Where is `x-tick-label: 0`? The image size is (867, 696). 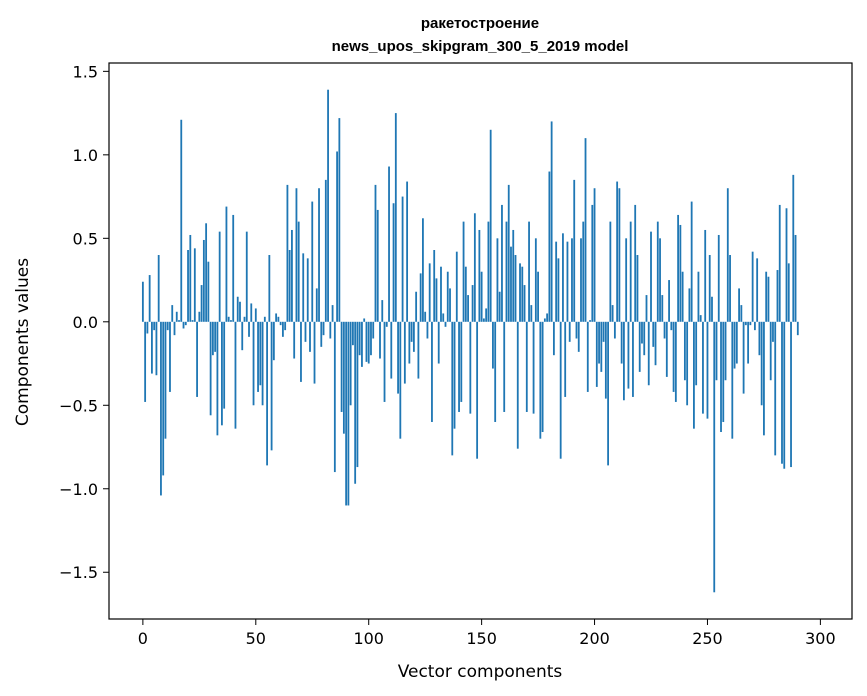 x-tick-label: 0 is located at coordinates (143, 638).